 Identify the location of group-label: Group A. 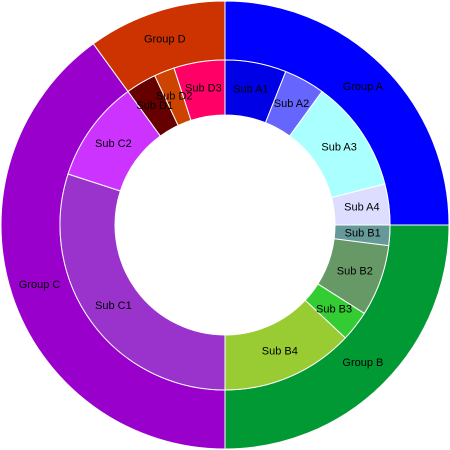
(363, 87).